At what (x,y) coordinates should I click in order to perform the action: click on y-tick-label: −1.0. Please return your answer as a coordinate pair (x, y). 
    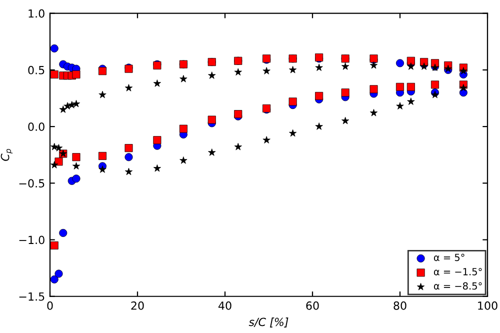
    Looking at the image, I should click on (31, 240).